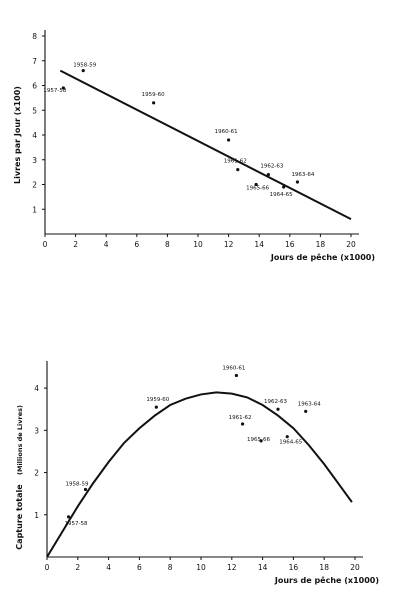 The image size is (400, 602). Describe the element at coordinates (34, 36) in the screenshot. I see `y-tick-label: 8` at that location.